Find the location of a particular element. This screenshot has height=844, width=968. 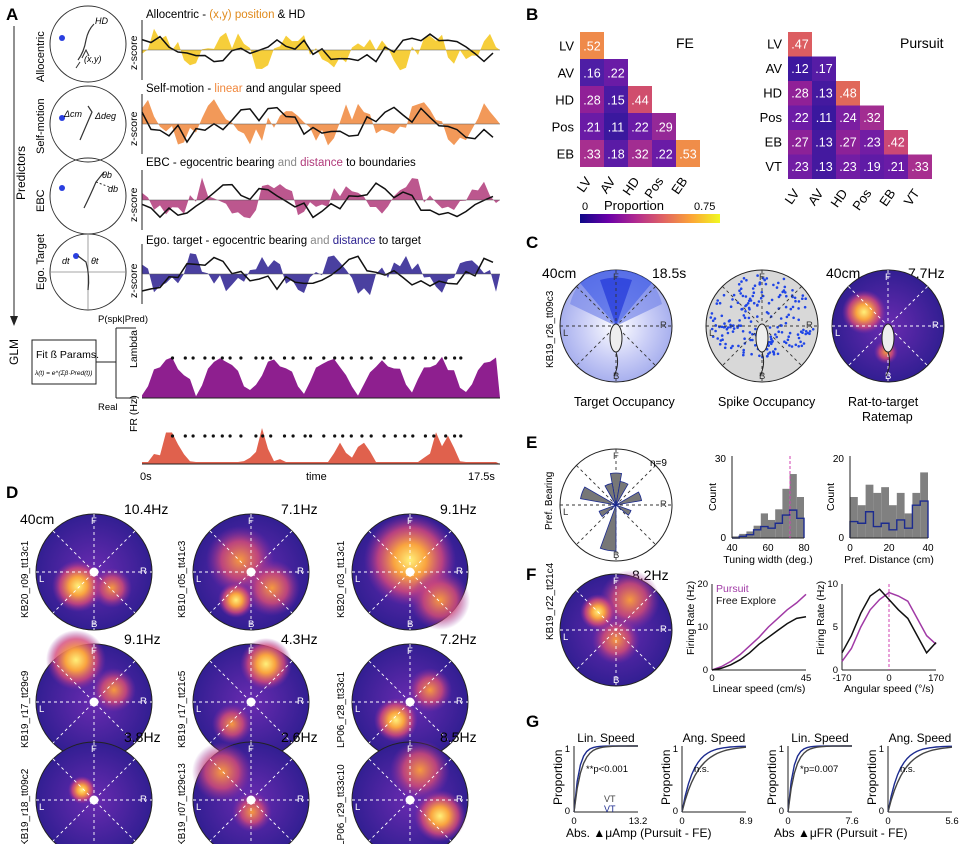

panel-f-letter: F is located at coordinates (531, 574).